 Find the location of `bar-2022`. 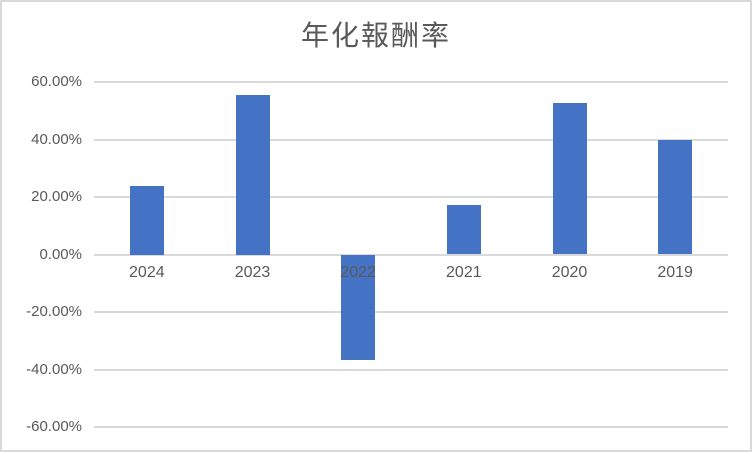

bar-2022 is located at coordinates (358, 307).